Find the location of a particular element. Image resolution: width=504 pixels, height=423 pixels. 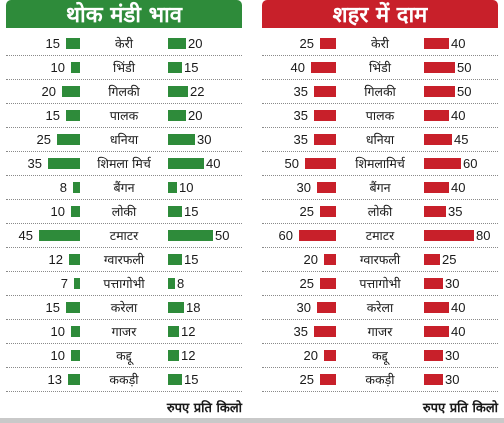

city-category-label: टमाटर is located at coordinates (380, 235).